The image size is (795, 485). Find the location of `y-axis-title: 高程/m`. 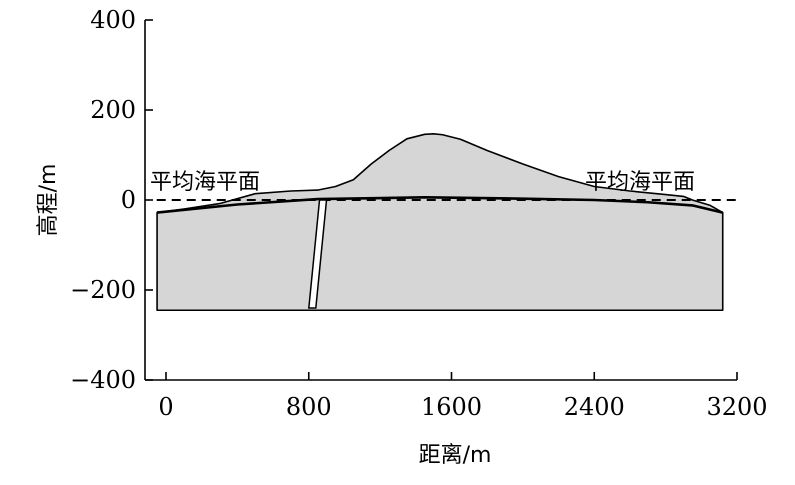

y-axis-title: 高程/m is located at coordinates (48, 200).